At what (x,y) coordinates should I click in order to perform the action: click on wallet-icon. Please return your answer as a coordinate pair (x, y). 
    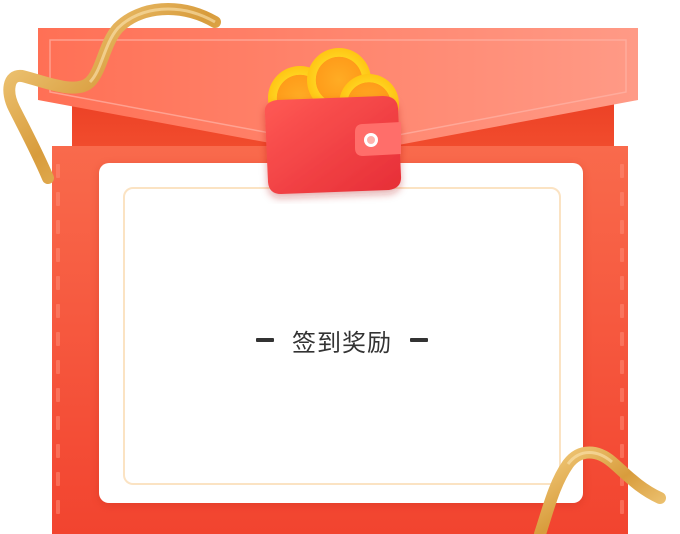
    Looking at the image, I should click on (333, 121).